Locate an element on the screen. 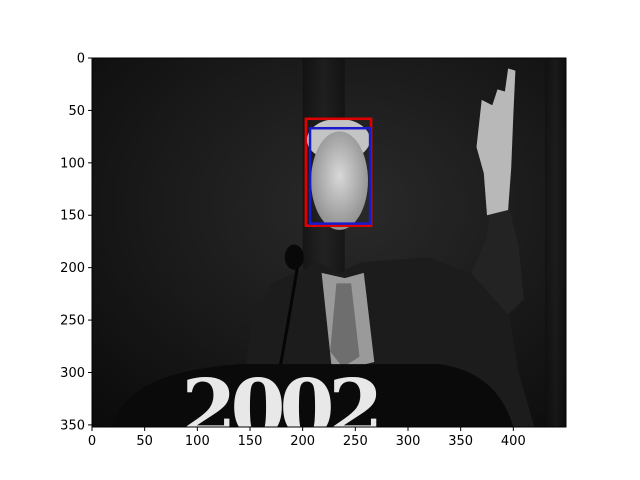  x-tick-label: 100 is located at coordinates (197, 441).